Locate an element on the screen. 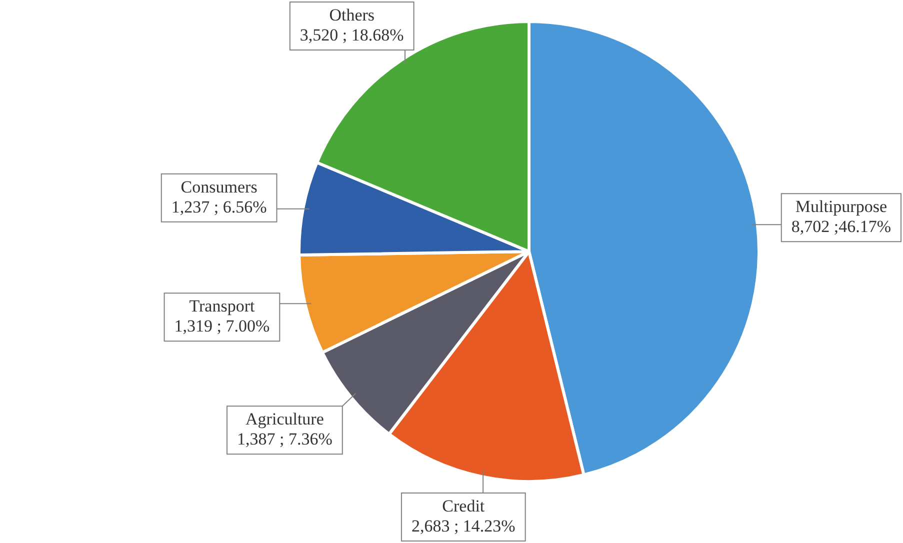  data-label: 1,387 ; 7.36% is located at coordinates (284, 439).